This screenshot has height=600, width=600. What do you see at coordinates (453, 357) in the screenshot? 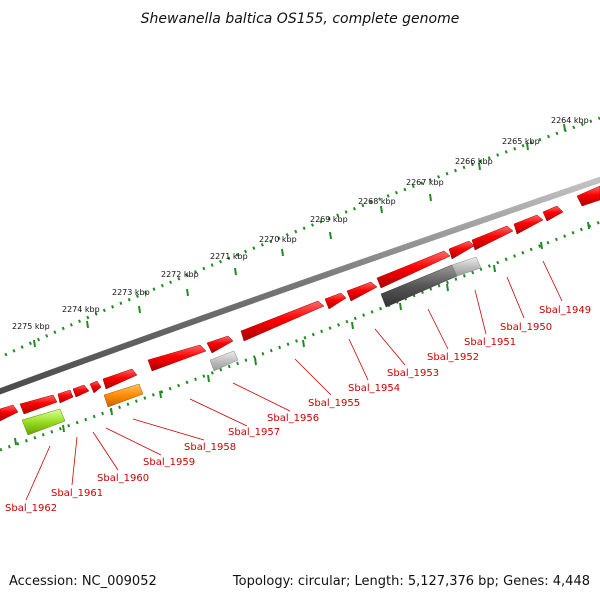
I see `gene-label: Sbal_1952` at bounding box center [453, 357].